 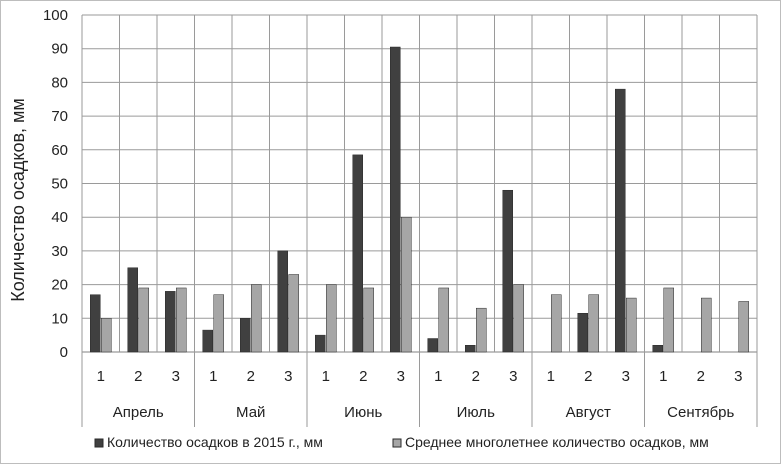 I want to click on month-label: Сентябрь, so click(x=700, y=412).